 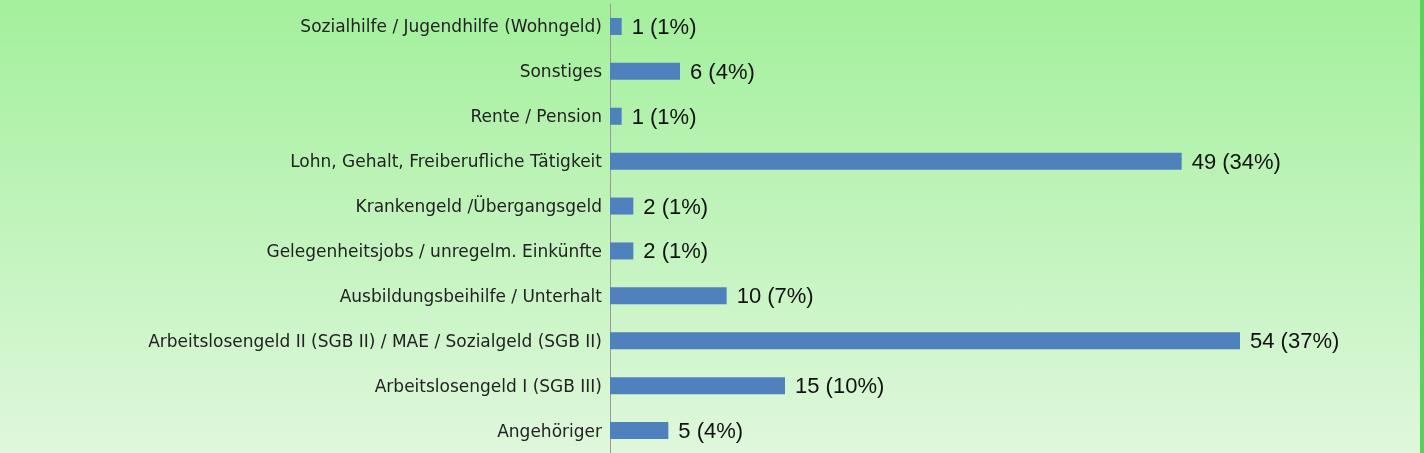 I want to click on y-tick-label: Lohn, Gehalt, Freiberufliche Tätigkeit, so click(x=446, y=161).